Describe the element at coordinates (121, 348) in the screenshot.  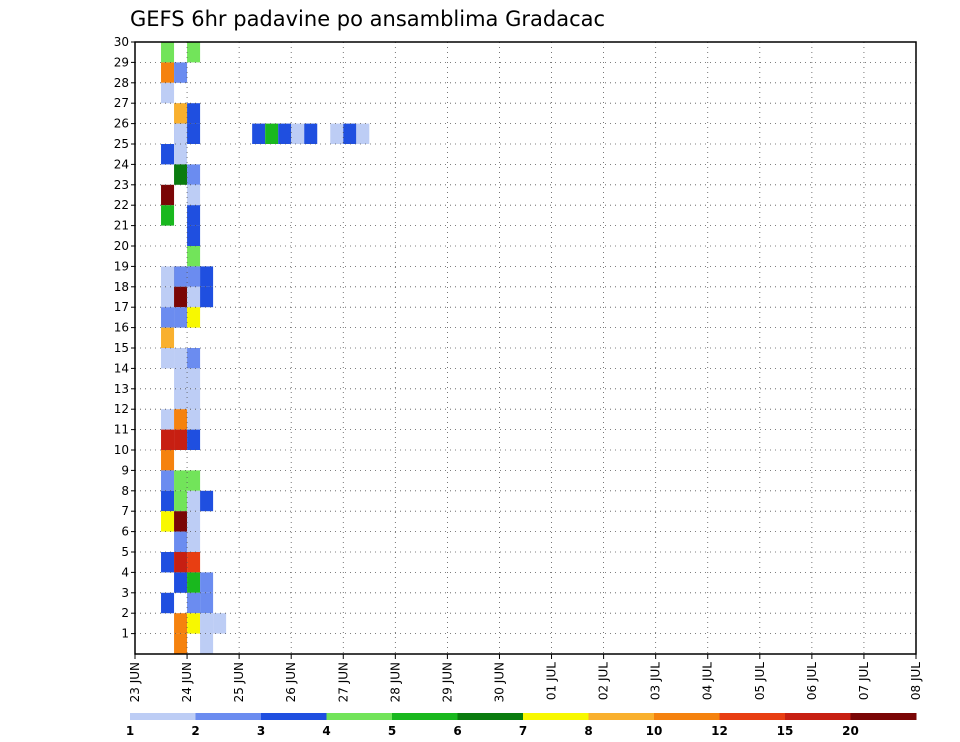
I see `y-tick-label: 15` at that location.